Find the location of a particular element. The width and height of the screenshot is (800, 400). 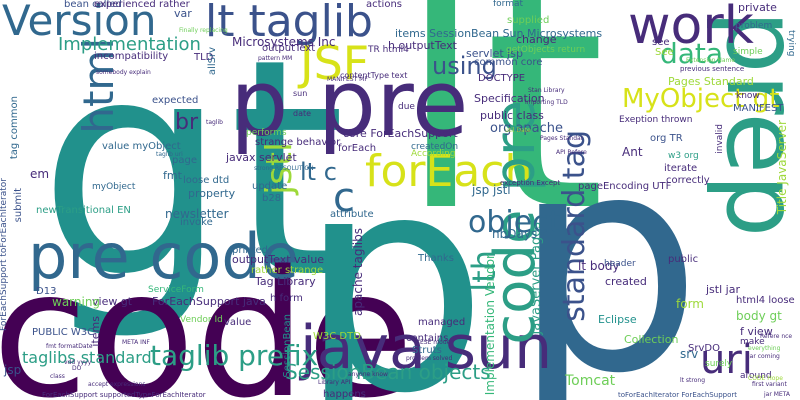

cloud-word-tag-library: Tag Library is located at coordinates (285, 281).